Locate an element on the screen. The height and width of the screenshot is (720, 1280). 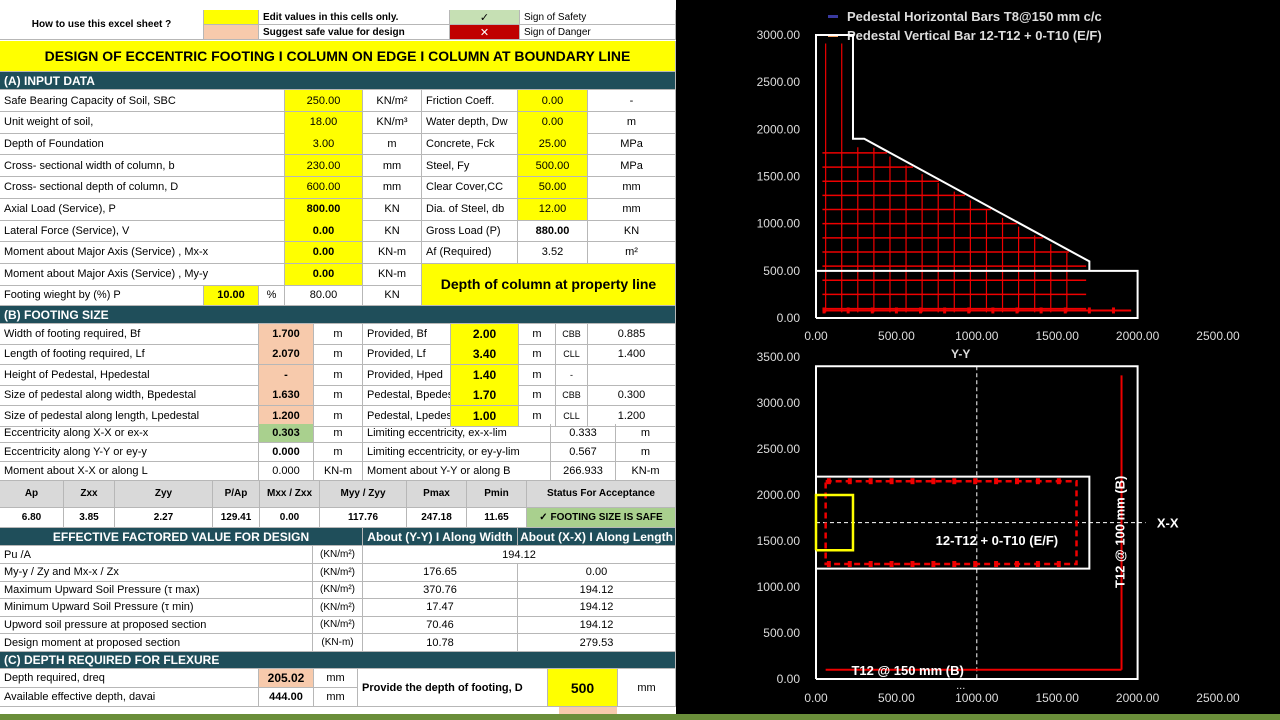
ecc-label-2: Moment about Y-Y or along B is located at coordinates (457, 471).